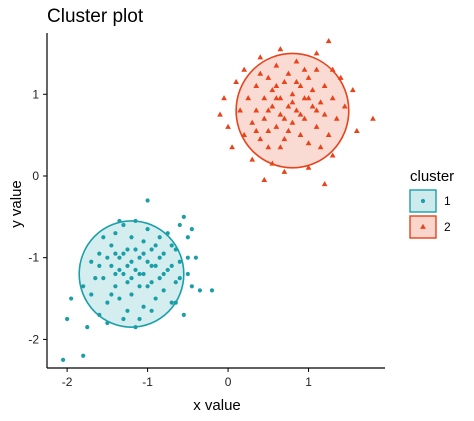 Image resolution: width=474 pixels, height=421 pixels. Describe the element at coordinates (35, 176) in the screenshot. I see `y-tick-label: 0` at that location.